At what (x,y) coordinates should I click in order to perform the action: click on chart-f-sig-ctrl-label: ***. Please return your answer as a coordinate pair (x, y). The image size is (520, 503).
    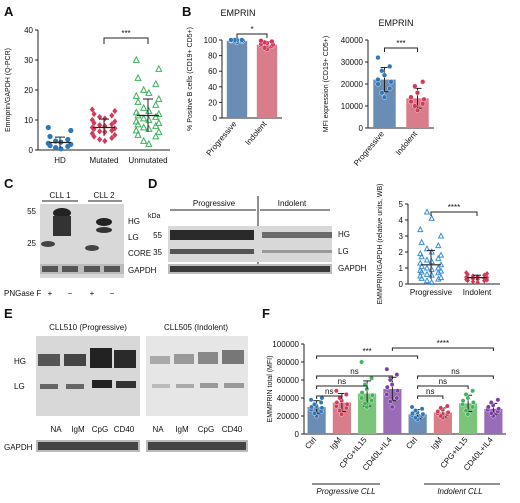
    Looking at the image, I should click on (366, 351).